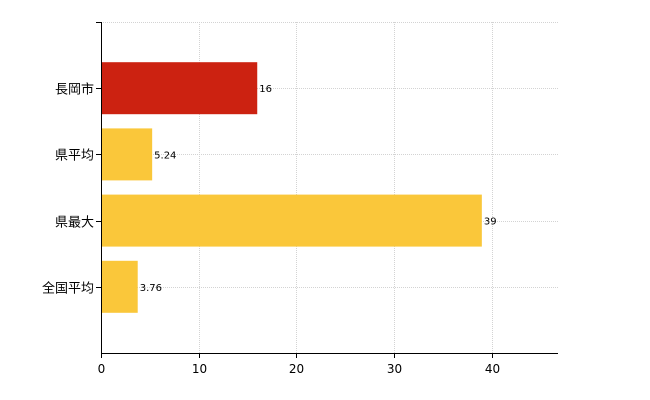 This screenshot has height=400, width=650. What do you see at coordinates (74, 156) in the screenshot?
I see `category-label-1: 県平均` at bounding box center [74, 156].